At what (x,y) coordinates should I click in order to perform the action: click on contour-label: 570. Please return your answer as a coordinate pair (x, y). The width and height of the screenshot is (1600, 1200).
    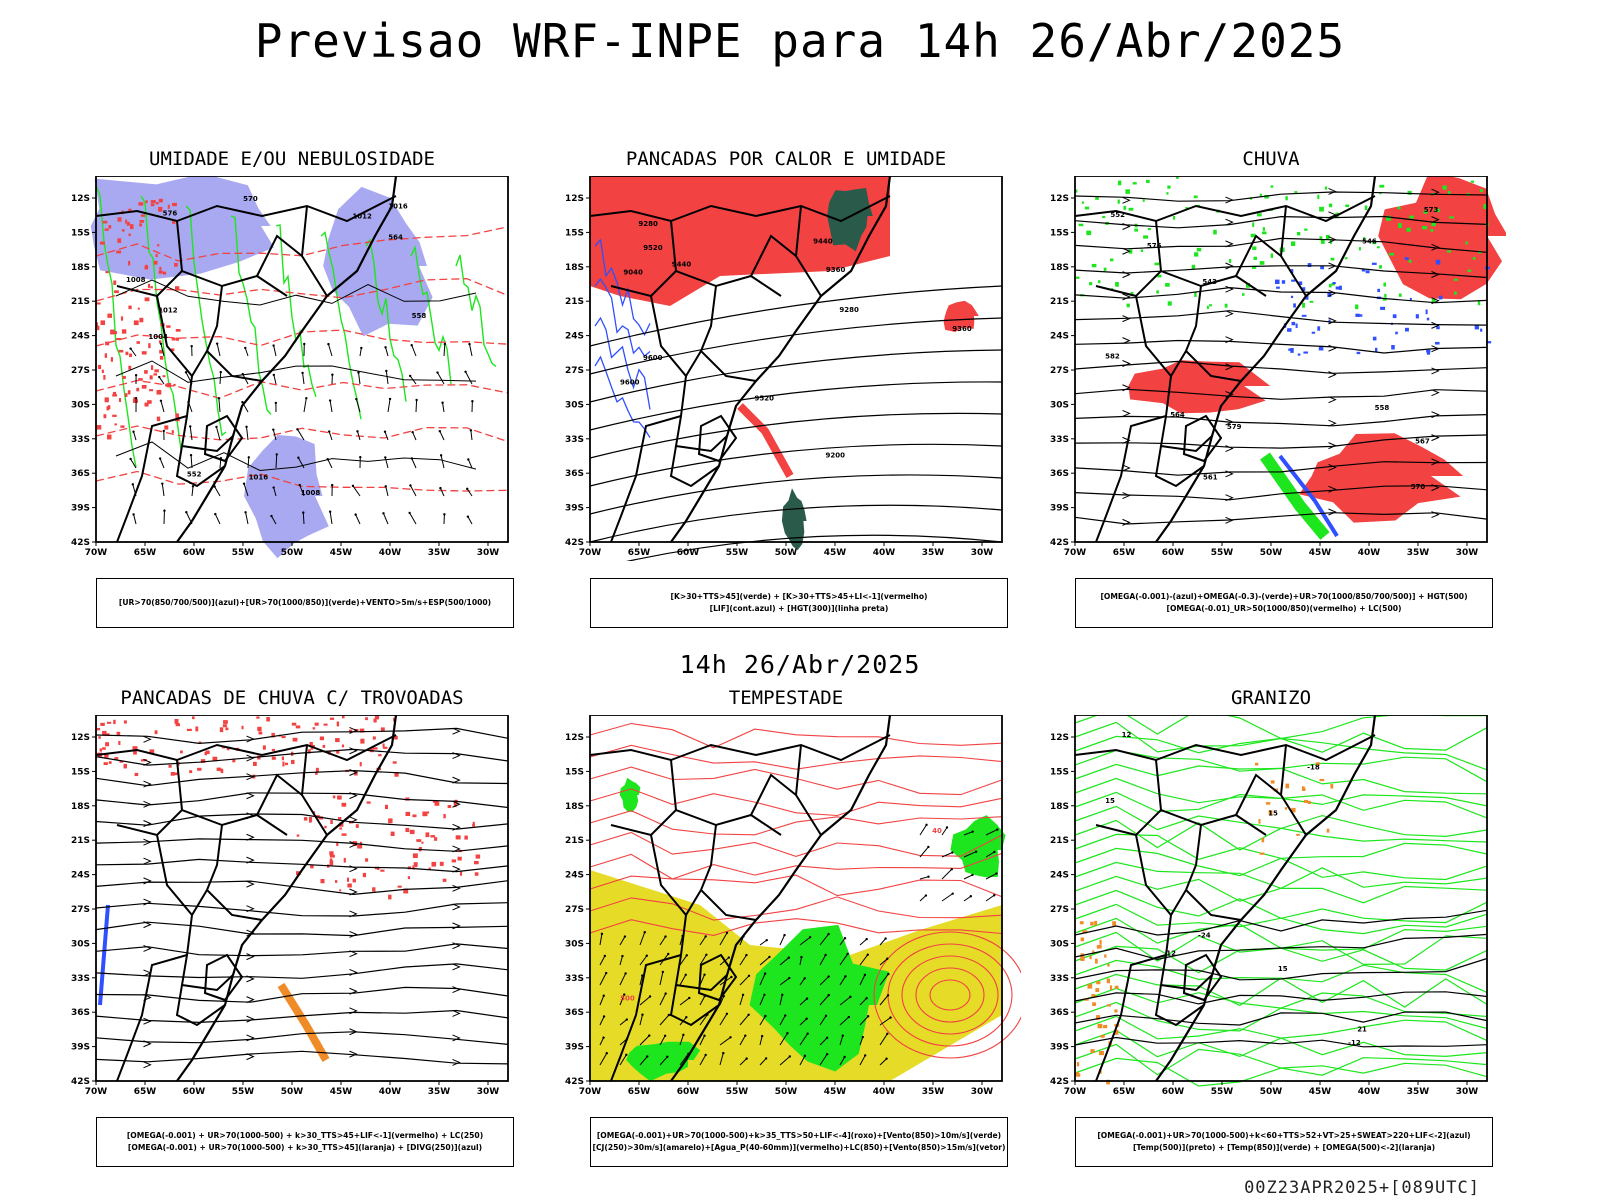
    Looking at the image, I should click on (1418, 487).